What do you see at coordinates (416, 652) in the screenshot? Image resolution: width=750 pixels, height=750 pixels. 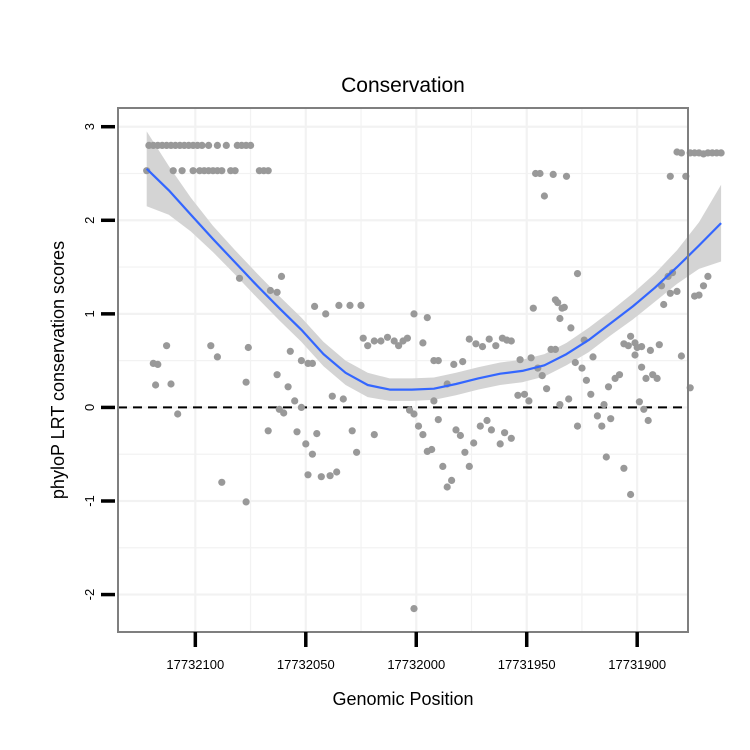 I see `x-axis: 17732100 17732050 17732000 17731950 17731900` at bounding box center [416, 652].